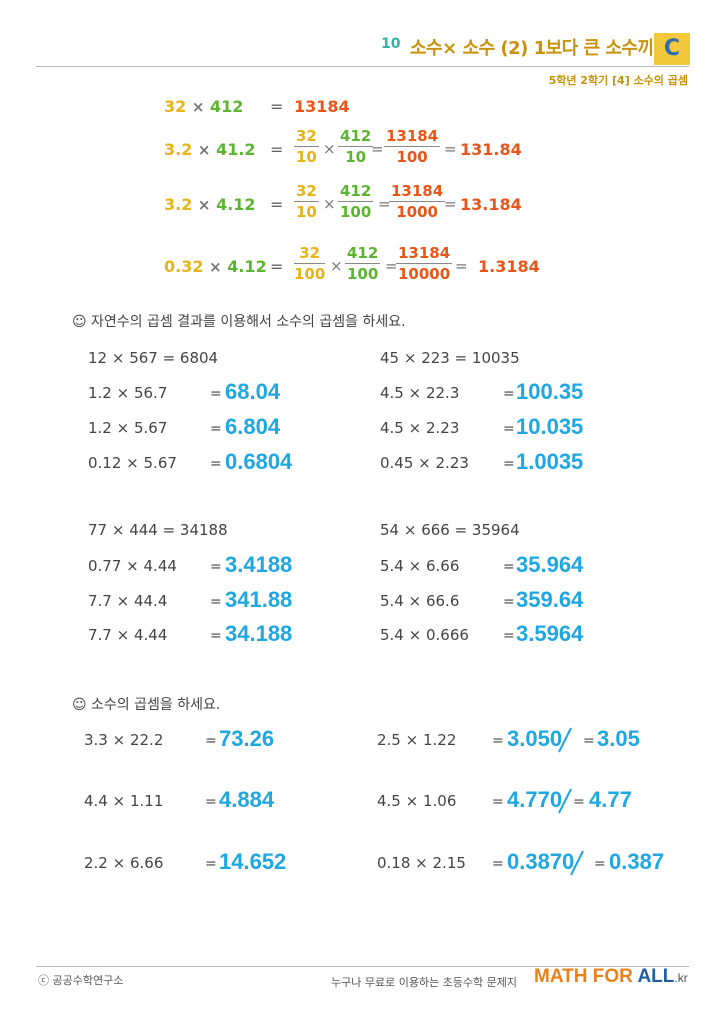  I want to click on problem-expression: 0.77 × 4.44, so click(132, 566).